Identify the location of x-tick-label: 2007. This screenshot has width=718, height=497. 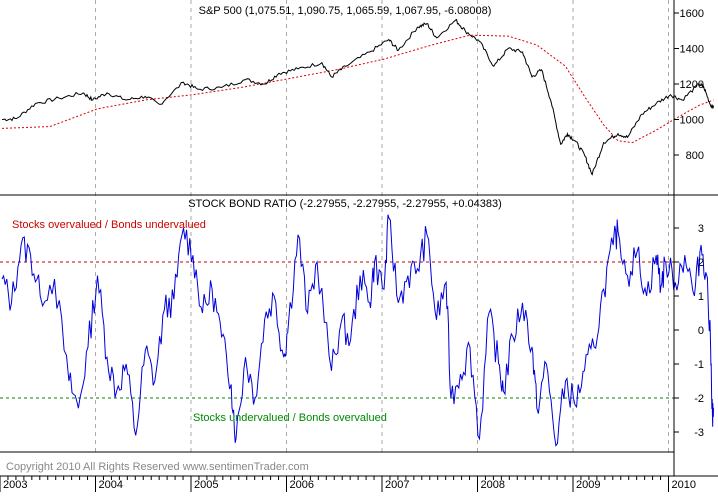
(397, 485).